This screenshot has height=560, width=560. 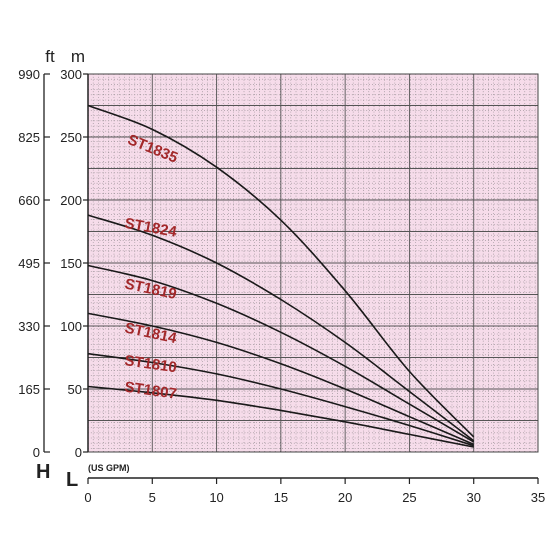 I want to click on y-tick-label-ft: 165, so click(x=29, y=389).